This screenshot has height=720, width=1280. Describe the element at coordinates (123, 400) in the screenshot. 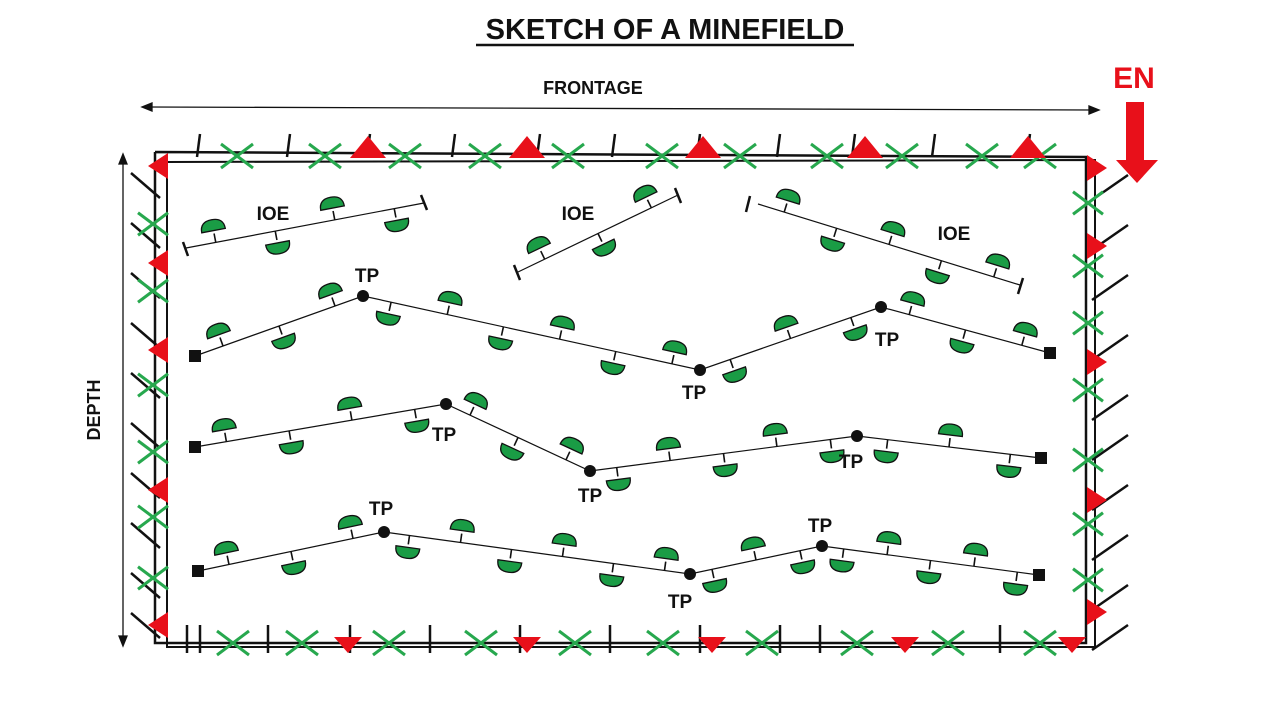

I see `depth-arrow` at that location.